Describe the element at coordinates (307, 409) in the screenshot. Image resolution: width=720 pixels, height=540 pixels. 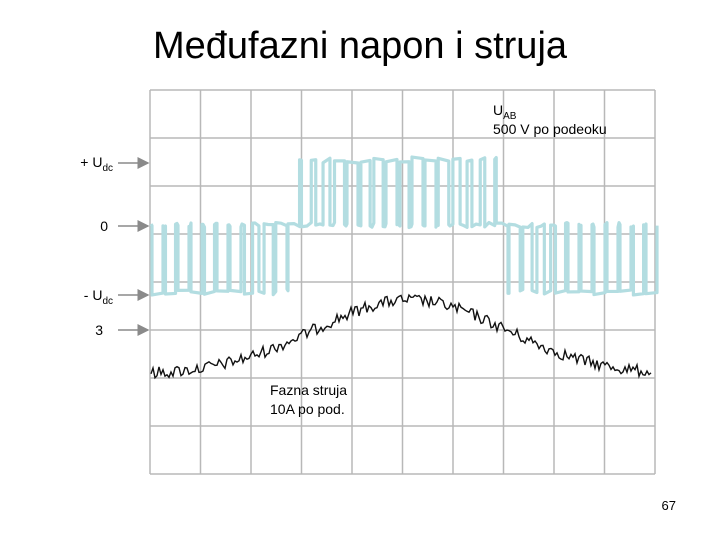
I see `current-label: 10A po pod.` at that location.